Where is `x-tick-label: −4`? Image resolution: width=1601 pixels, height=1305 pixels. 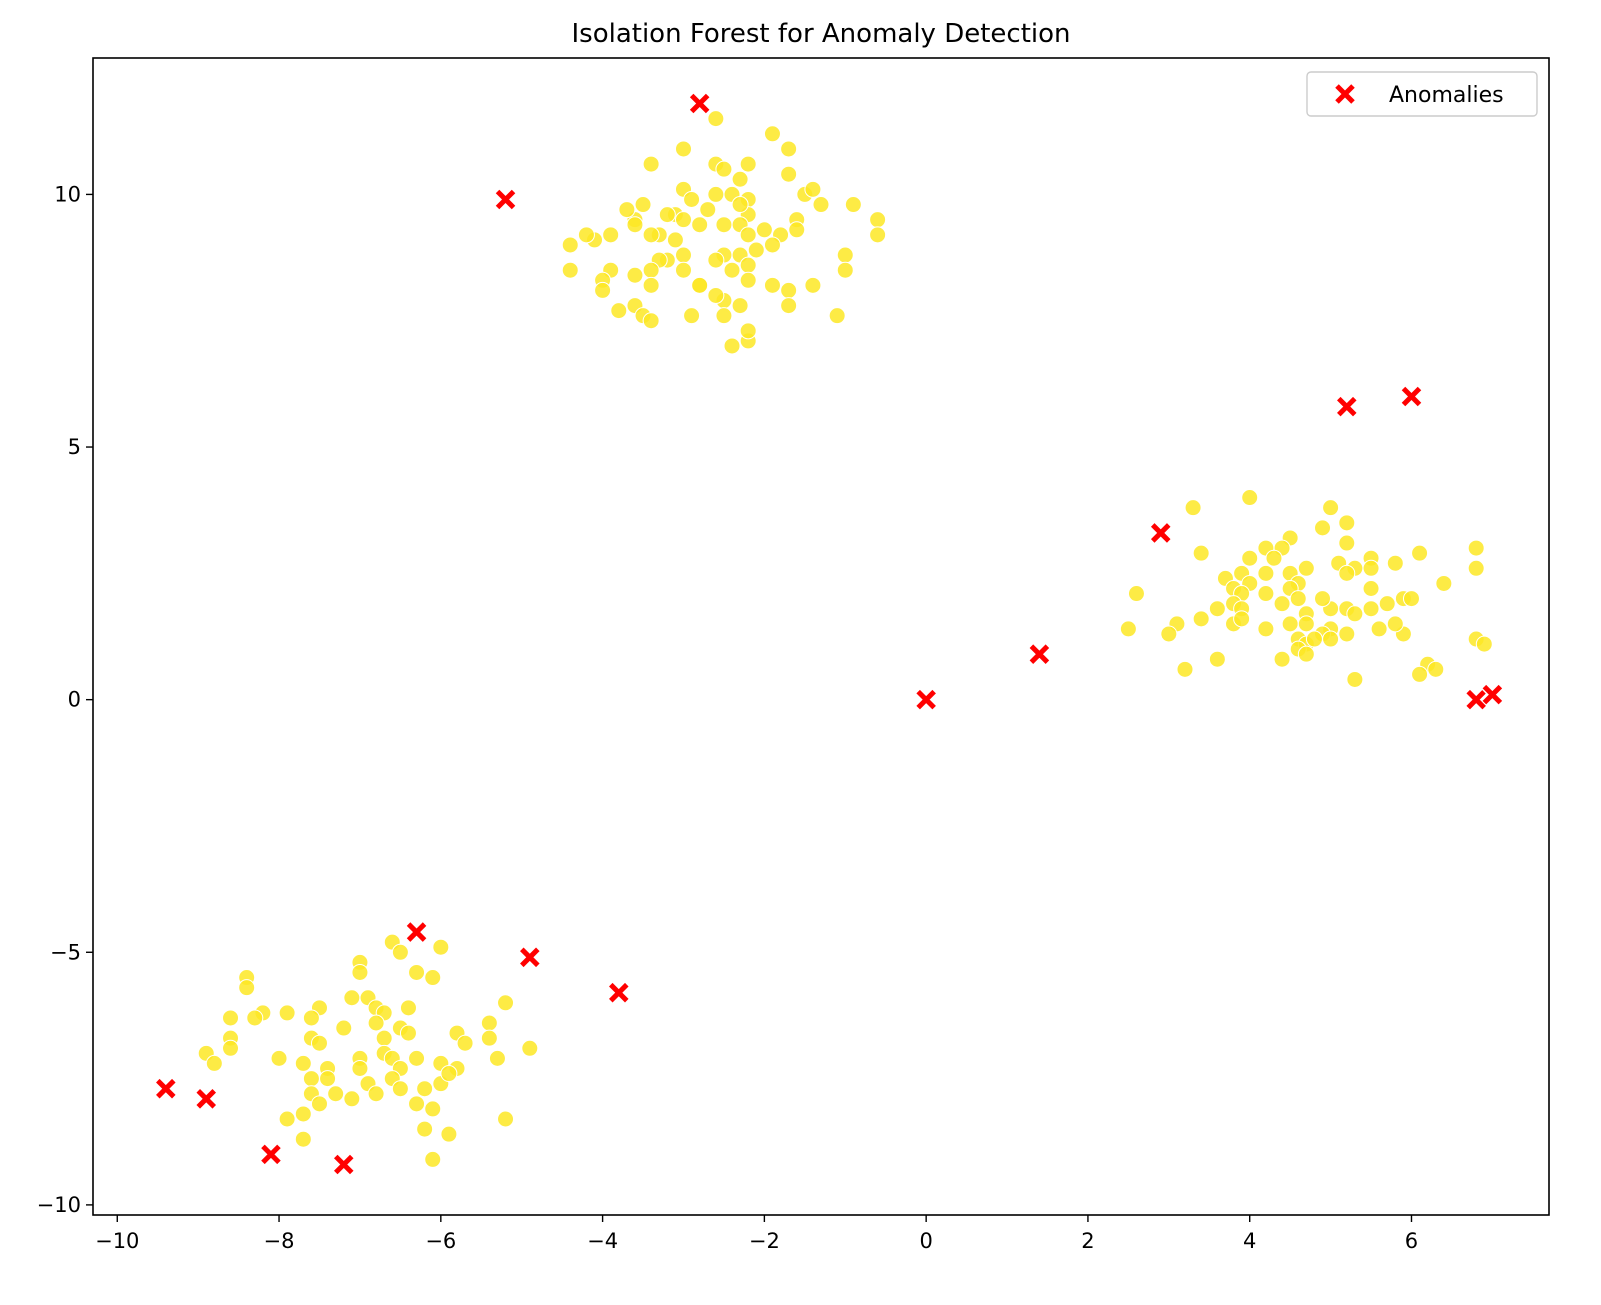
x-tick-label: −4 is located at coordinates (602, 1241).